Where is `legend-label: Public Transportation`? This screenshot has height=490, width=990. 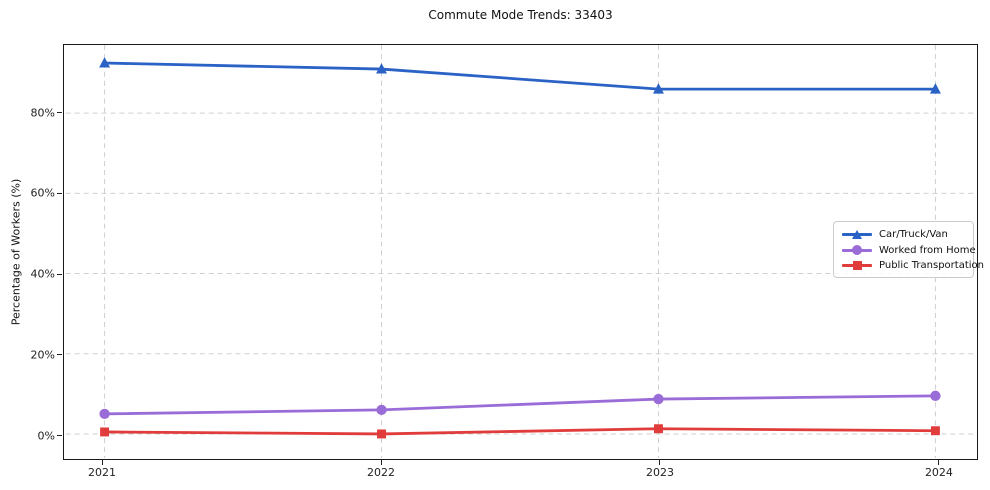 legend-label: Public Transportation is located at coordinates (931, 265).